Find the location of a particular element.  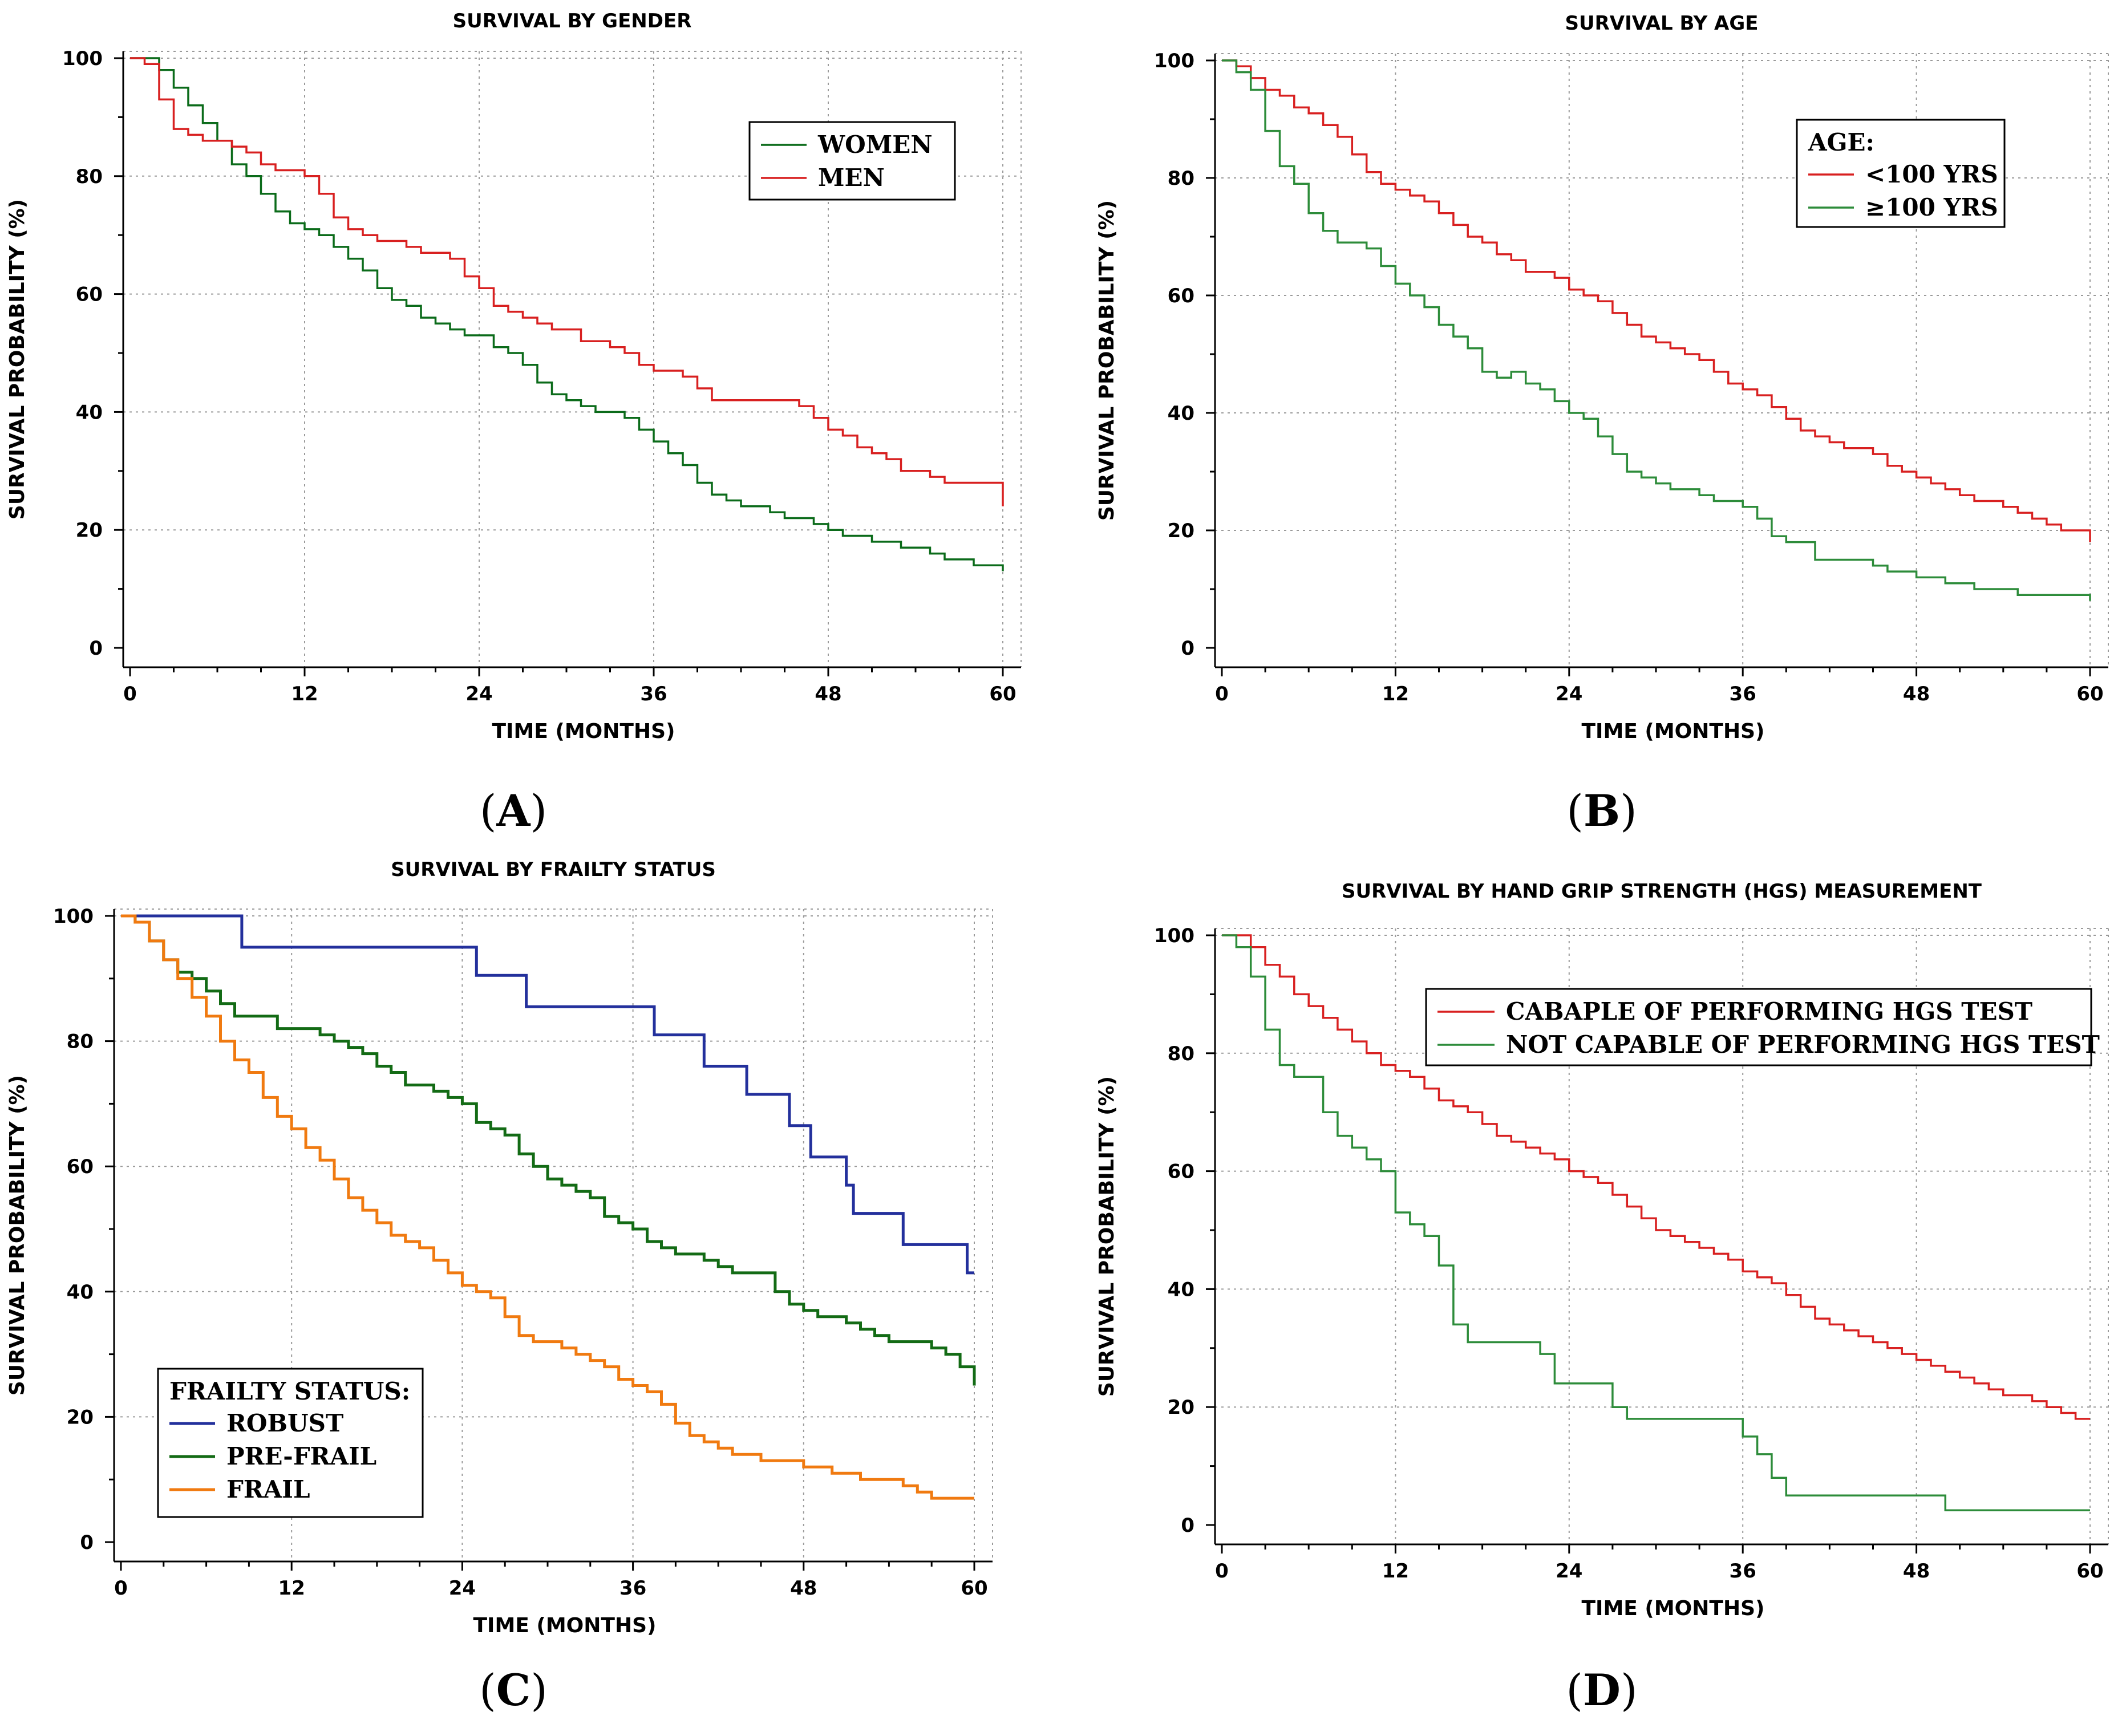

legend-label: <100 YRS is located at coordinates (1931, 174).